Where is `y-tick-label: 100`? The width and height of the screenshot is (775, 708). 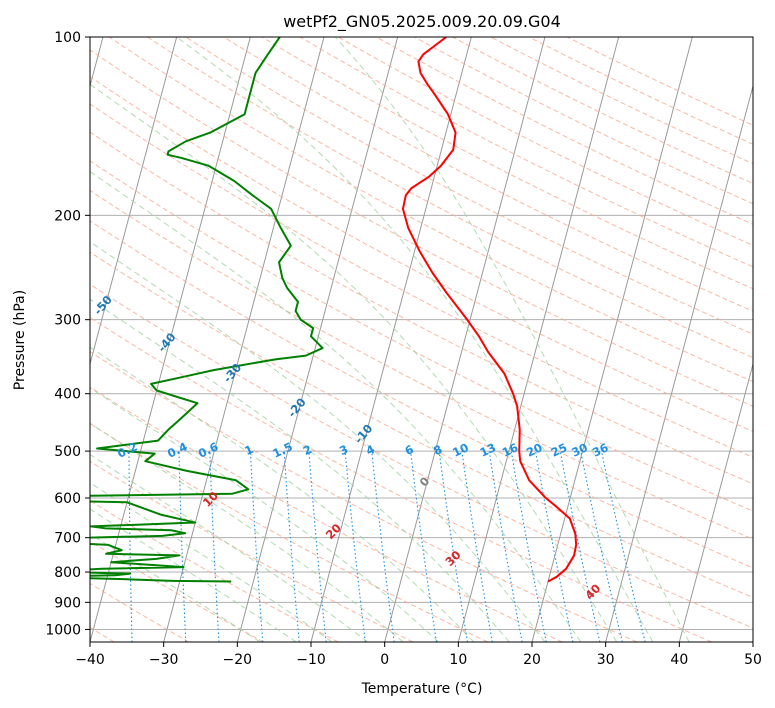
y-tick-label: 100 is located at coordinates (67, 38).